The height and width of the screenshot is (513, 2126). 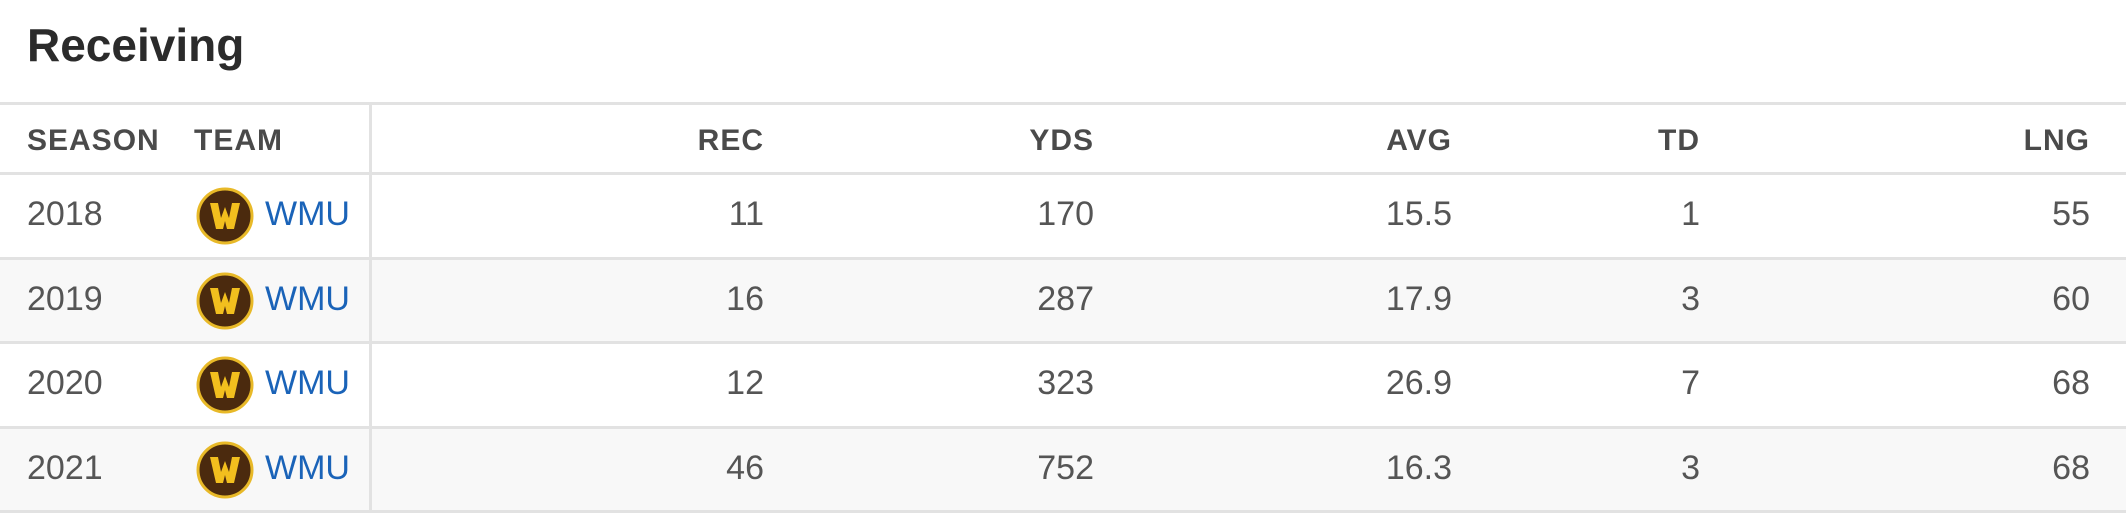 I want to click on table-cell: 46, so click(x=745, y=467).